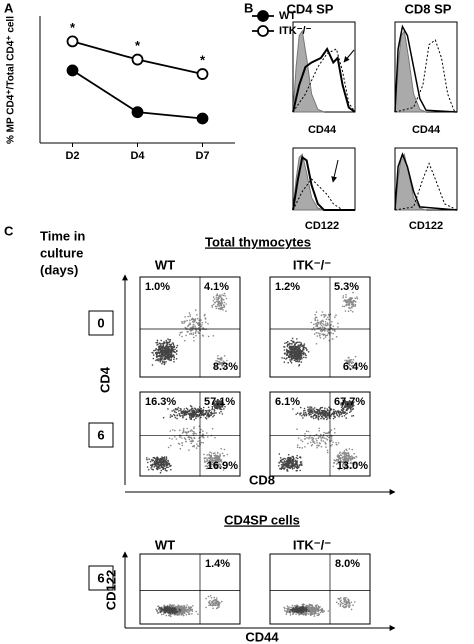 Image resolution: width=474 pixels, height=644 pixels. I want to click on data-point, so click(137, 112).